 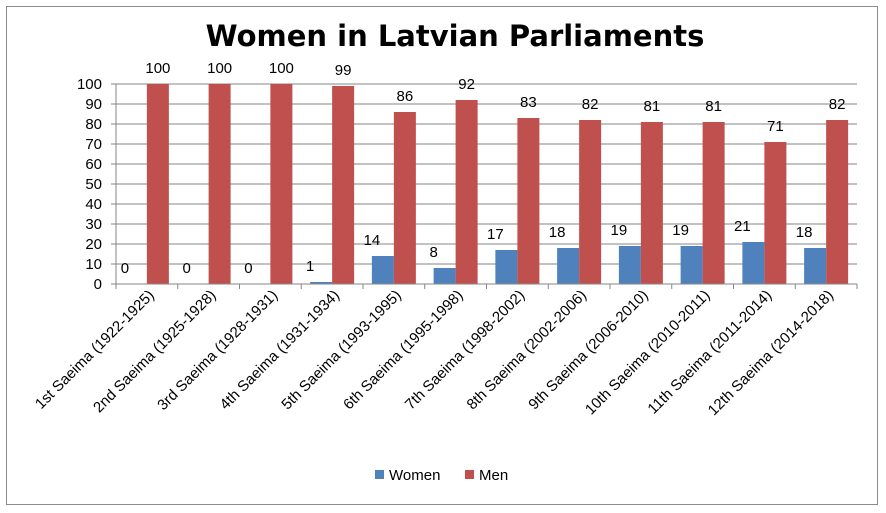 I want to click on y-axis: 0 10 20 30 40 50 60 70 80 90 100, so click(x=97, y=184).